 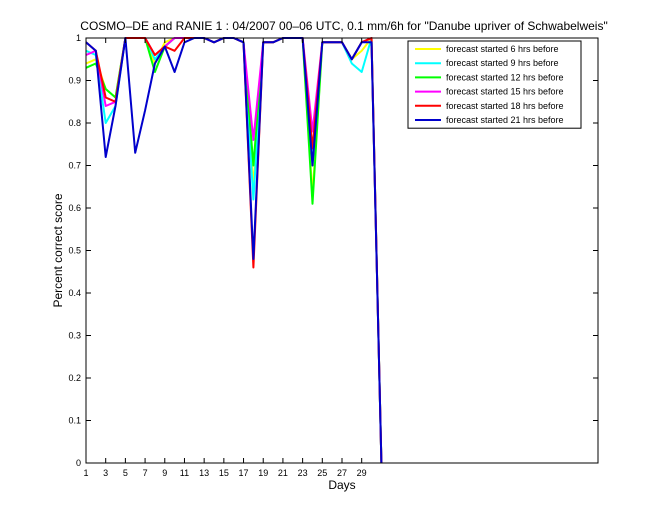 What do you see at coordinates (74, 421) in the screenshot?
I see `y-tick-label: 0.1` at bounding box center [74, 421].